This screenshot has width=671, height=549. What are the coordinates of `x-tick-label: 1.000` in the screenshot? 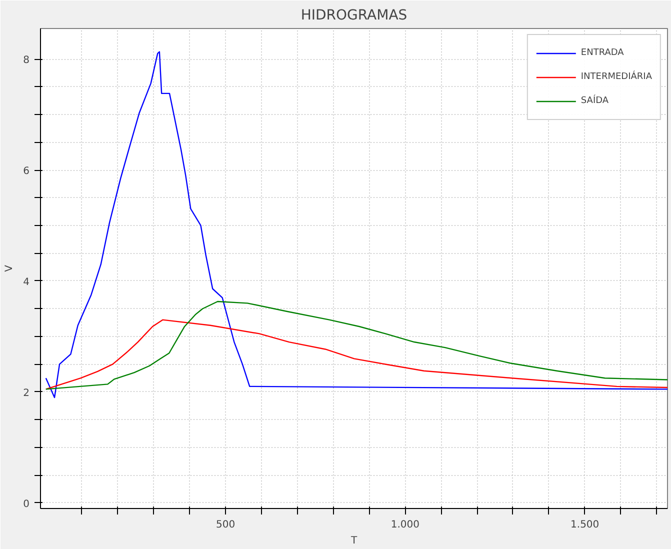 It's located at (405, 525).